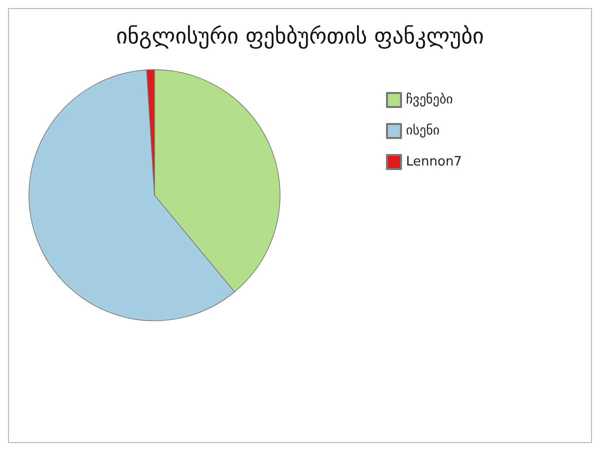  I want to click on chart-title: ინგლისური ფეხბურთის ფანკლუბი, so click(300, 37).